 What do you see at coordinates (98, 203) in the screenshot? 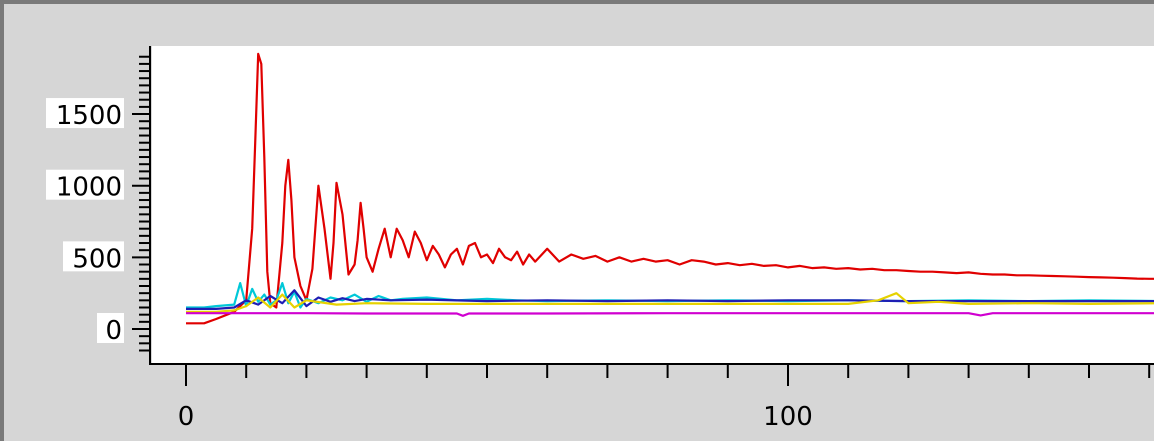
I see `y-ticks: 0 500 1000 1500` at bounding box center [98, 203].